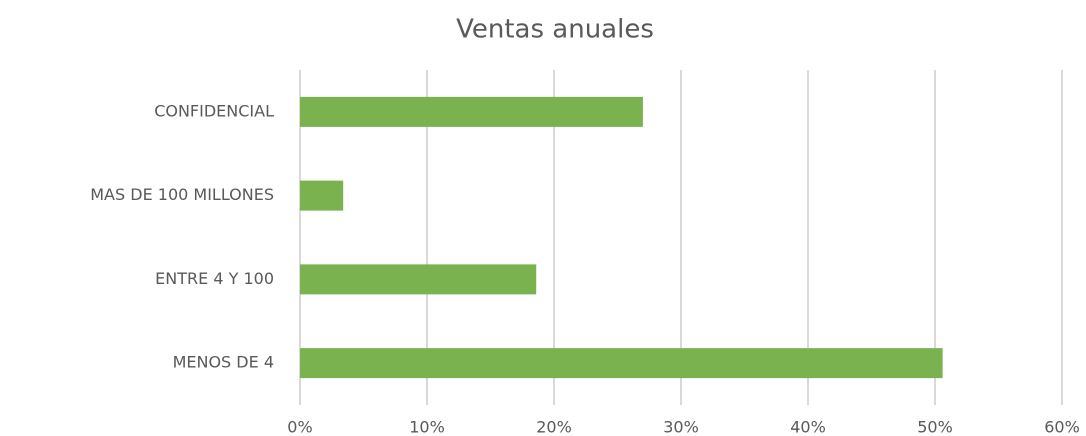 The image size is (1086, 436). Describe the element at coordinates (182, 194) in the screenshot. I see `y-tick-label: MAS DE 100 MILLONES` at that location.